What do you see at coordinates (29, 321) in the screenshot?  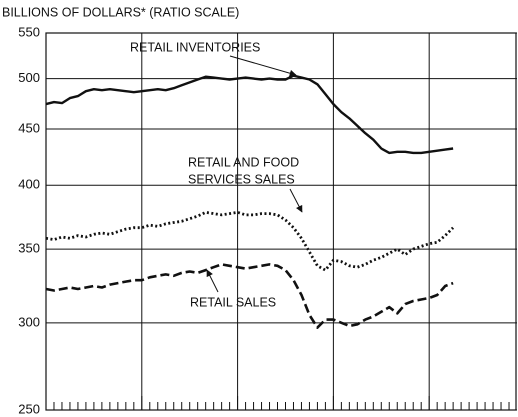 I see `y-tick-label: 300` at bounding box center [29, 321].